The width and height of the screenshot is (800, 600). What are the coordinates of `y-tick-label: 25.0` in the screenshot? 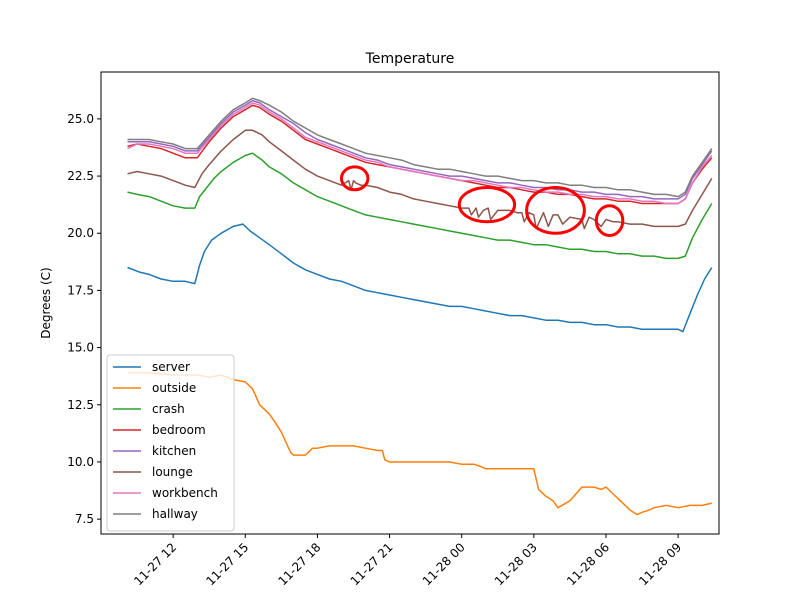 It's located at (80, 119).